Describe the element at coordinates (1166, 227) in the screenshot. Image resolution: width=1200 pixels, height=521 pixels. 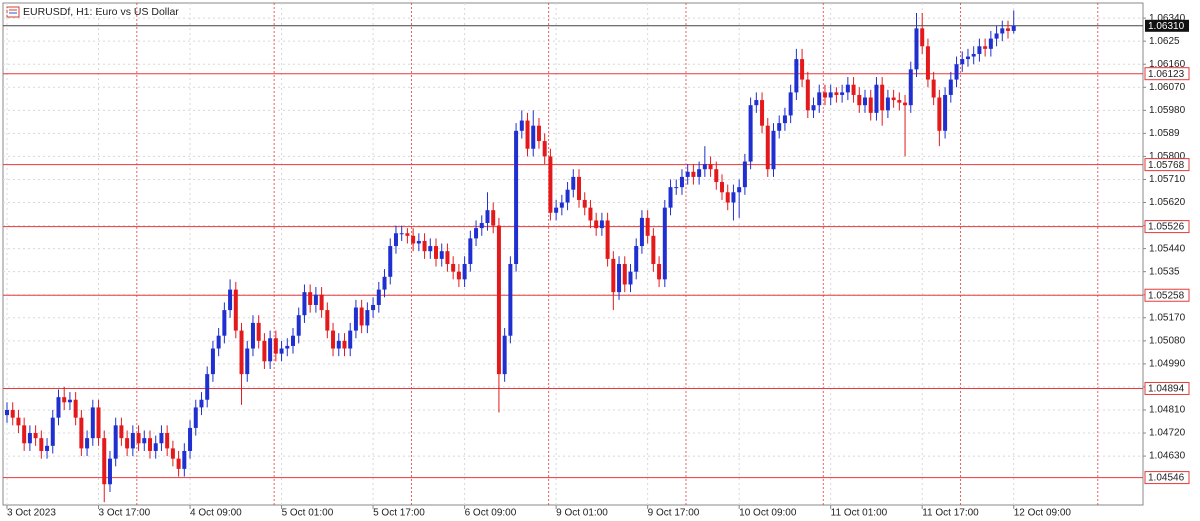
I see `level-label: 1.05526` at that location.